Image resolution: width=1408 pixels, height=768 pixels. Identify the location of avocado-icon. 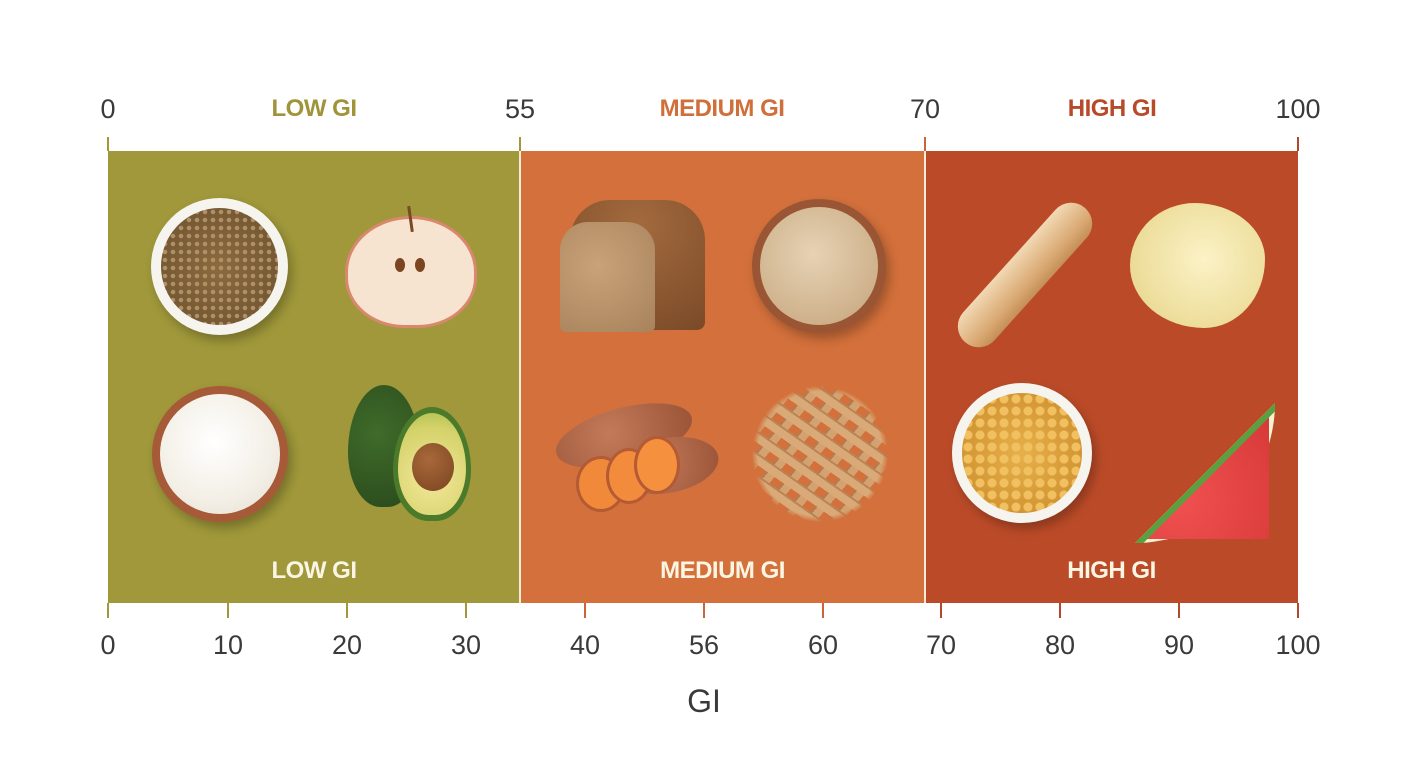
(410, 453).